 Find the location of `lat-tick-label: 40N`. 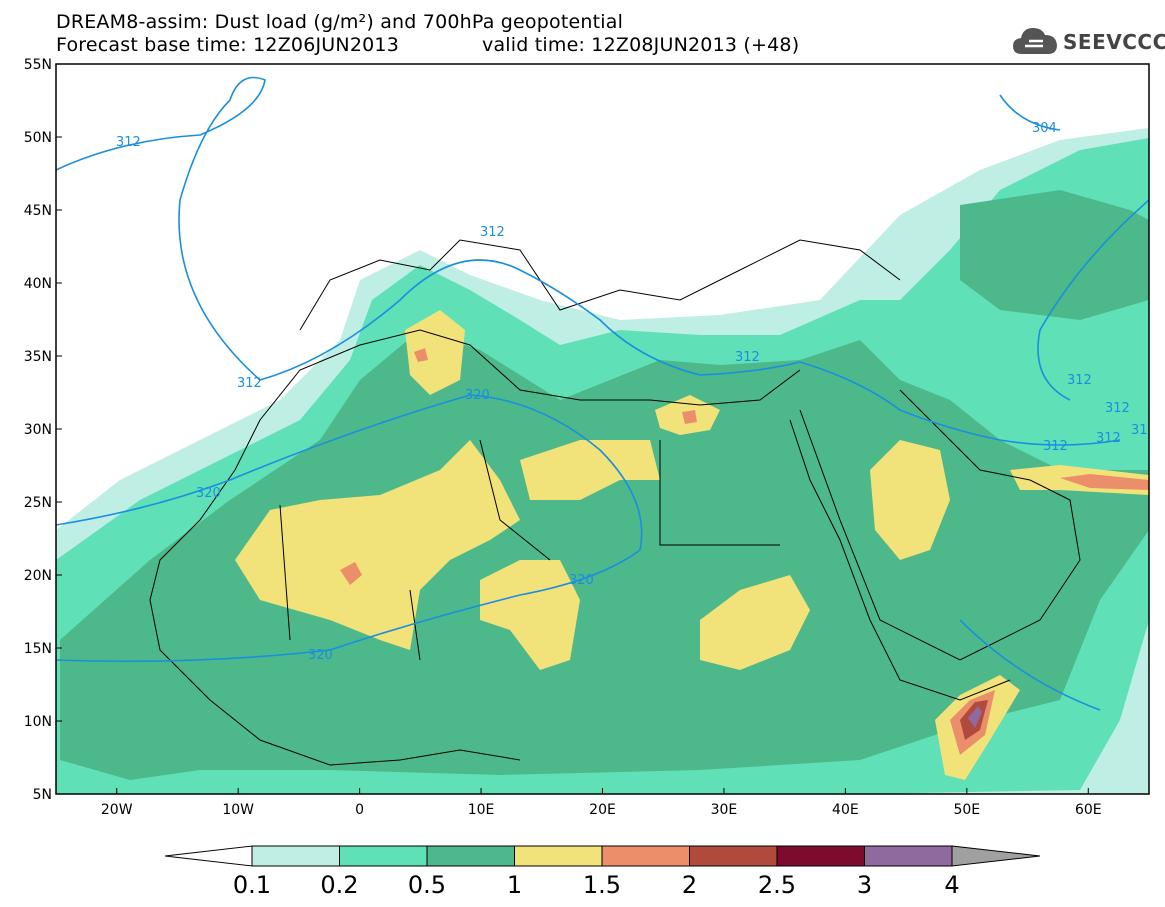

lat-tick-label: 40N is located at coordinates (38, 284).